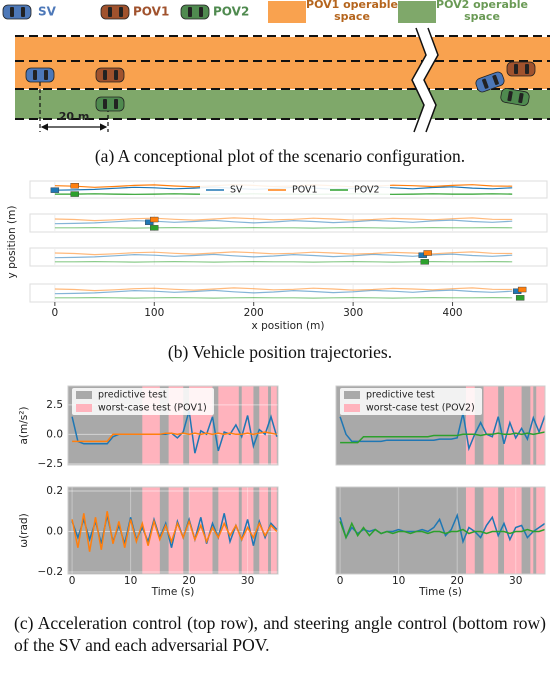 The width and height of the screenshot is (560, 698). I want to click on y-tick-label: 0.2, so click(54, 491).